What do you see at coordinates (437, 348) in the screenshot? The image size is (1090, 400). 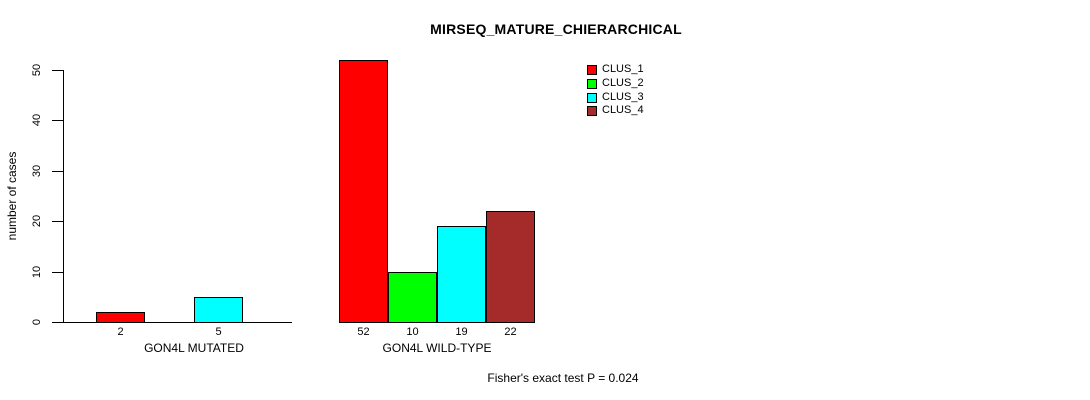 I see `x-axis-group-label-gon4l-wild-type: GON4L WILD-TYPE` at bounding box center [437, 348].